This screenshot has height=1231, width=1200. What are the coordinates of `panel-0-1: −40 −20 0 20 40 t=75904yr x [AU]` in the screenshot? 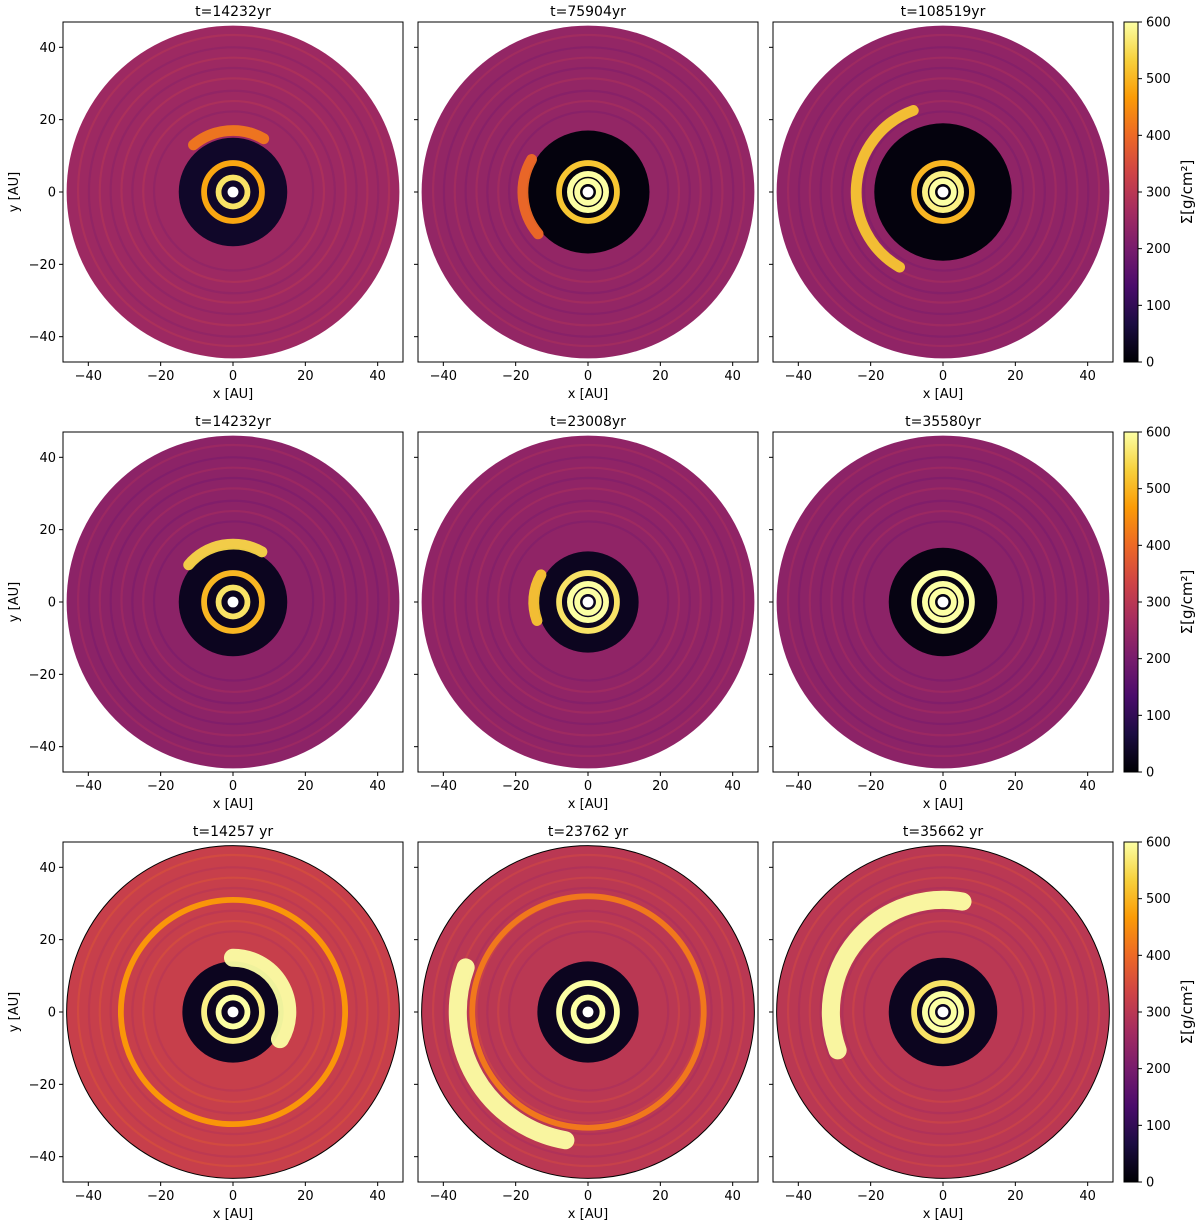 It's located at (586, 203).